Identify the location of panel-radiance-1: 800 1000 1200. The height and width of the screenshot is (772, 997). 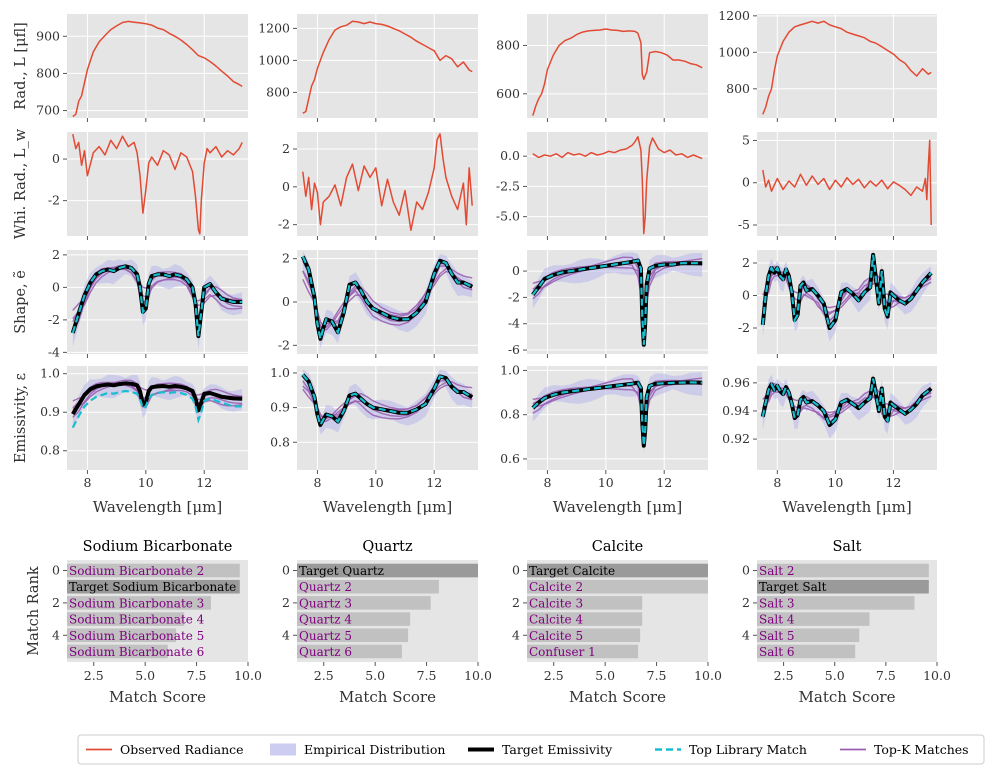
(368, 68).